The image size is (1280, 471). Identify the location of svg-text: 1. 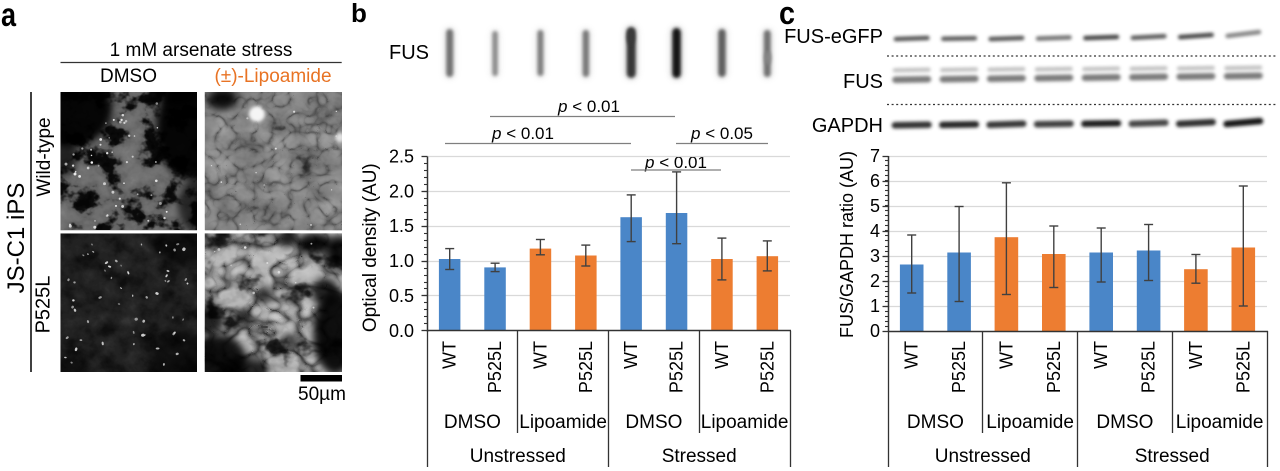
(875, 306).